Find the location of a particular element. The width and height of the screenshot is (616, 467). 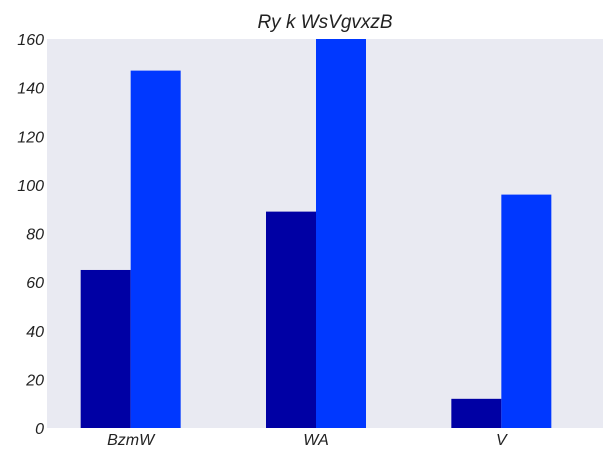

x-axis-ticks: BzmW WA V is located at coordinates (307, 440).